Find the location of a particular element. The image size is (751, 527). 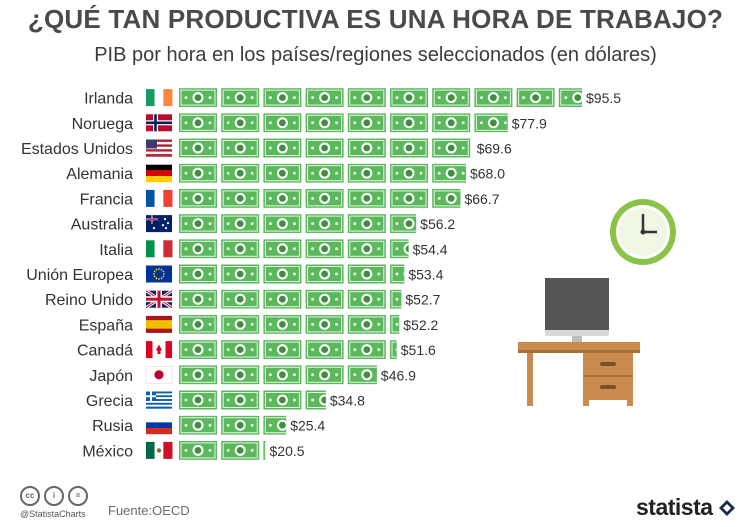

value-label: $52.7 is located at coordinates (422, 300).